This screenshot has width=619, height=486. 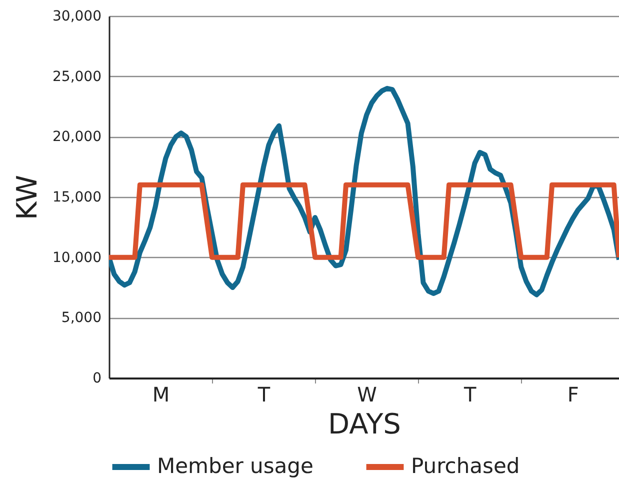 I want to click on y-tick-label: 30,000, so click(x=77, y=16).